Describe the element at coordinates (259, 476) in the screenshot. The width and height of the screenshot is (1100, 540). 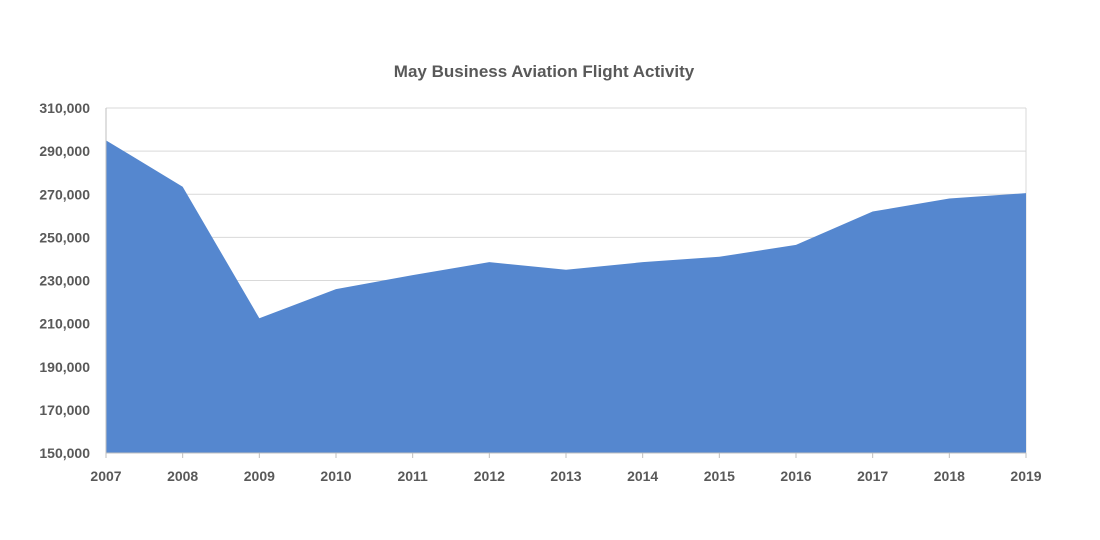
I see `x-tick-label: 2009` at that location.